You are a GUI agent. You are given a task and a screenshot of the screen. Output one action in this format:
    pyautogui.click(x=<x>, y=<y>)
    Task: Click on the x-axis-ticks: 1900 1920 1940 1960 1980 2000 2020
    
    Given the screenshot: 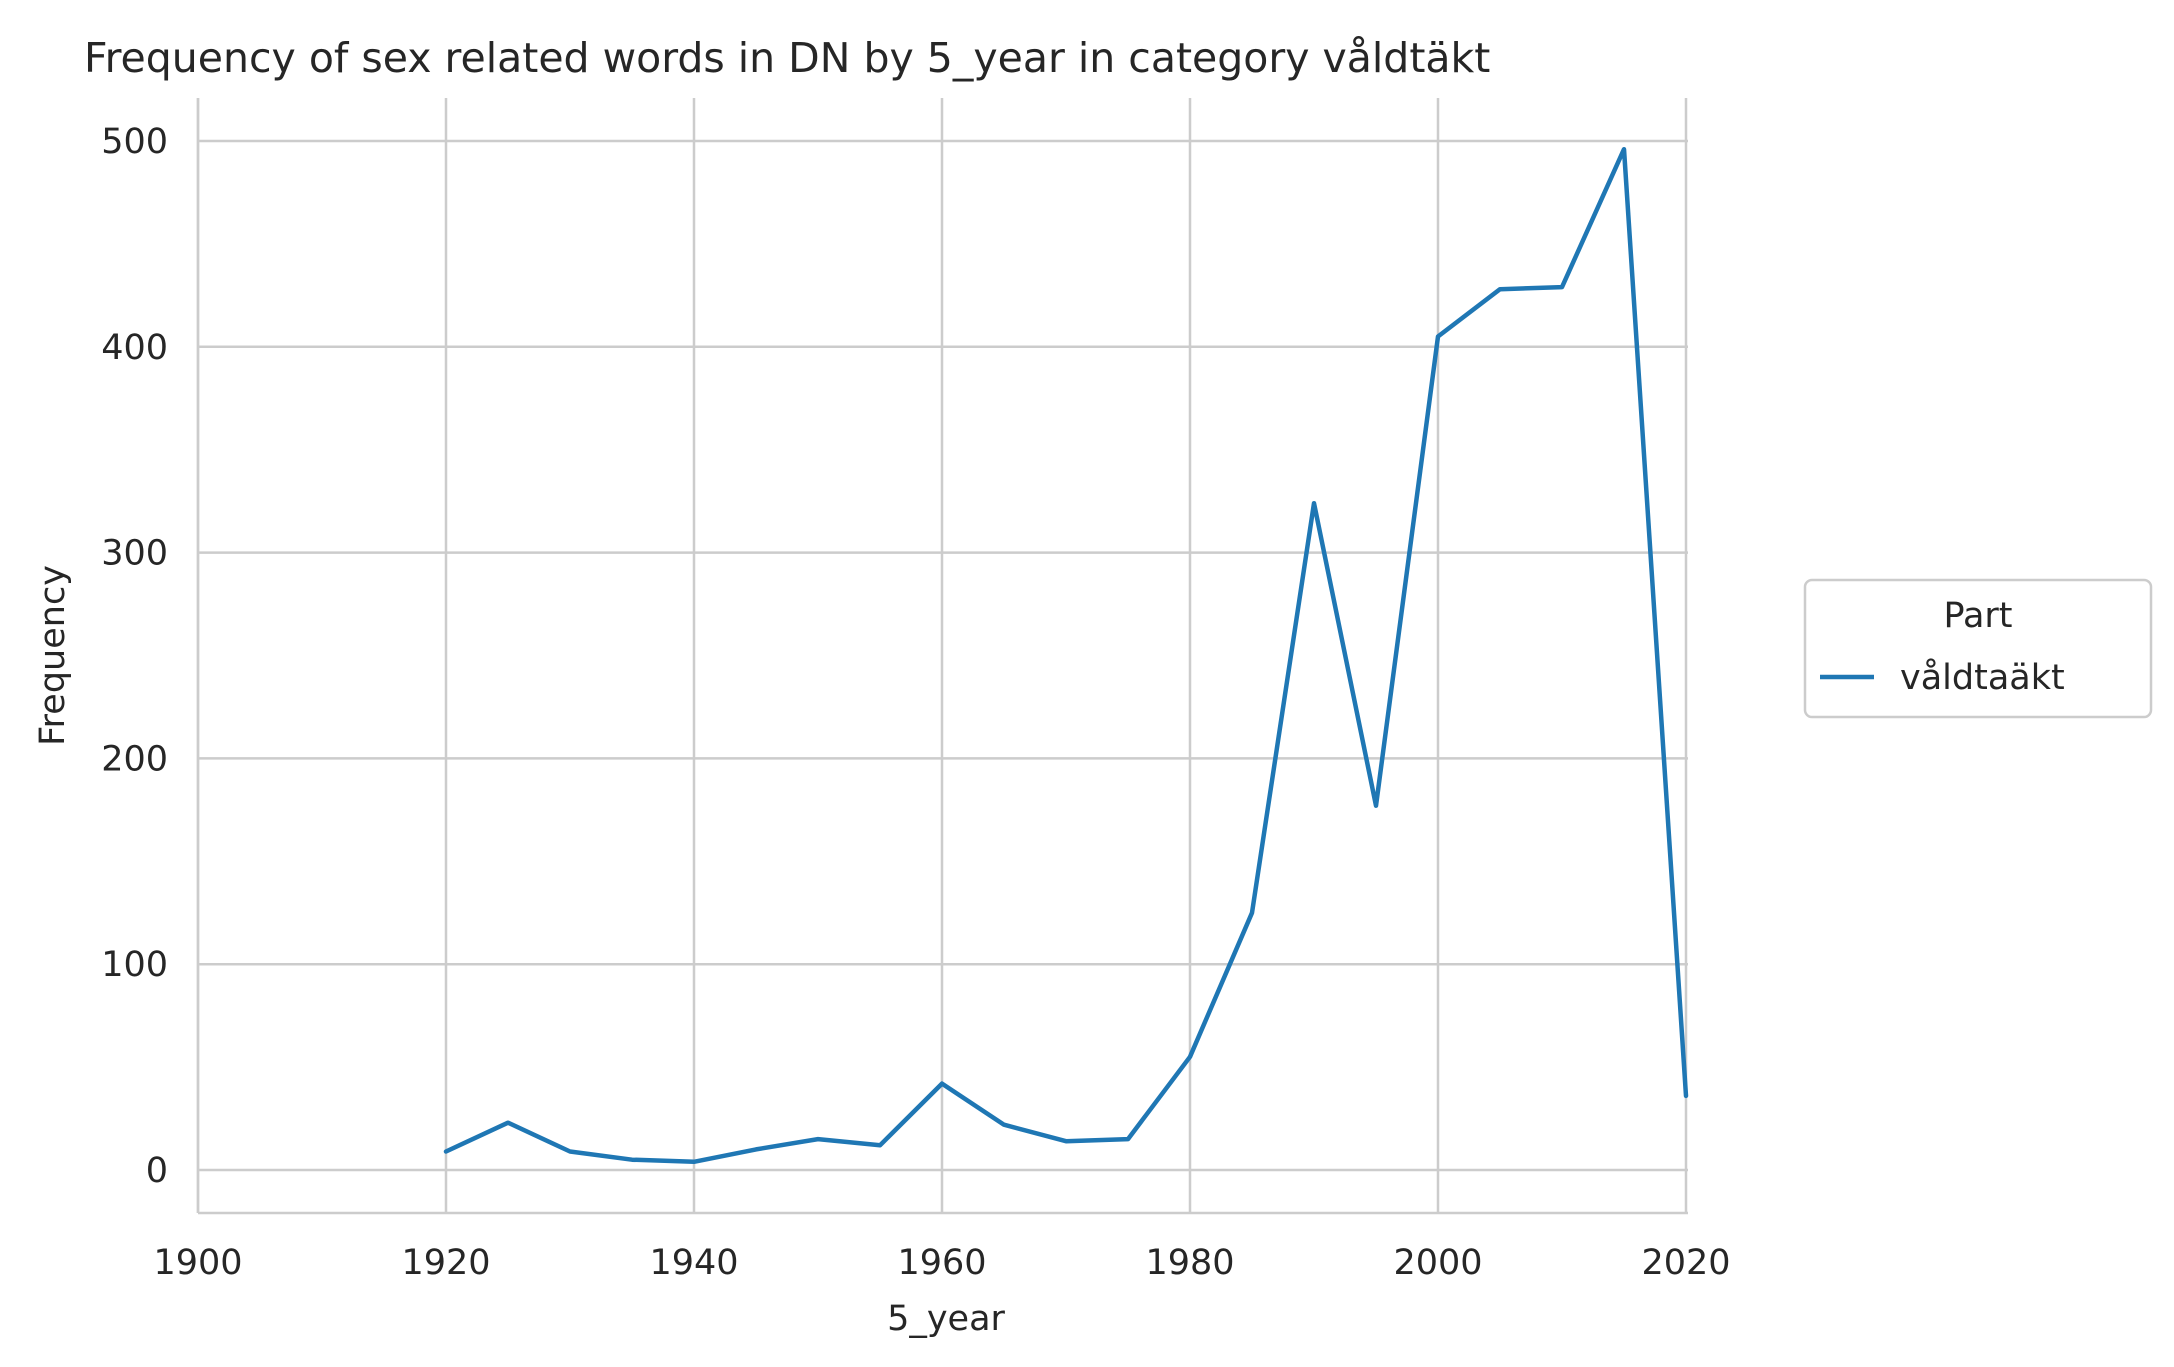 What is the action you would take?
    pyautogui.click(x=941, y=1263)
    